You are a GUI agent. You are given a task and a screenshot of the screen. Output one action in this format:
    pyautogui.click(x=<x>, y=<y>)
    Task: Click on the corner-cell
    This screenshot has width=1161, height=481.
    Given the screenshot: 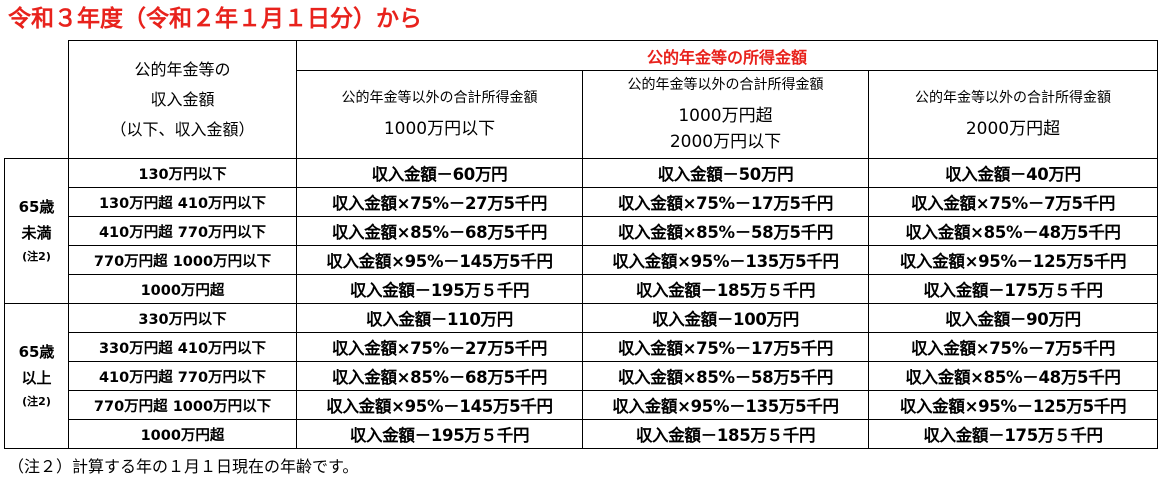 What is the action you would take?
    pyautogui.click(x=36, y=99)
    